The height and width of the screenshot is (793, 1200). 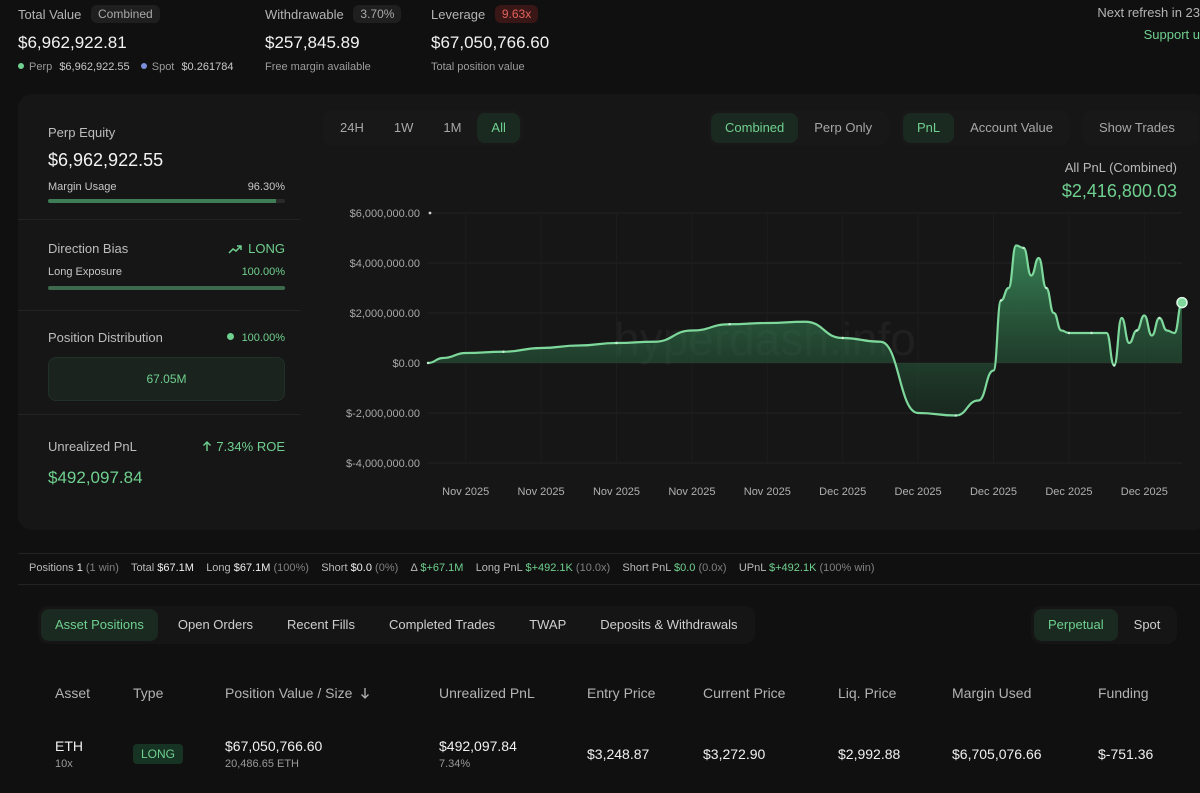 What do you see at coordinates (166, 379) in the screenshot?
I see `distribution-eth-block: 67.05M` at bounding box center [166, 379].